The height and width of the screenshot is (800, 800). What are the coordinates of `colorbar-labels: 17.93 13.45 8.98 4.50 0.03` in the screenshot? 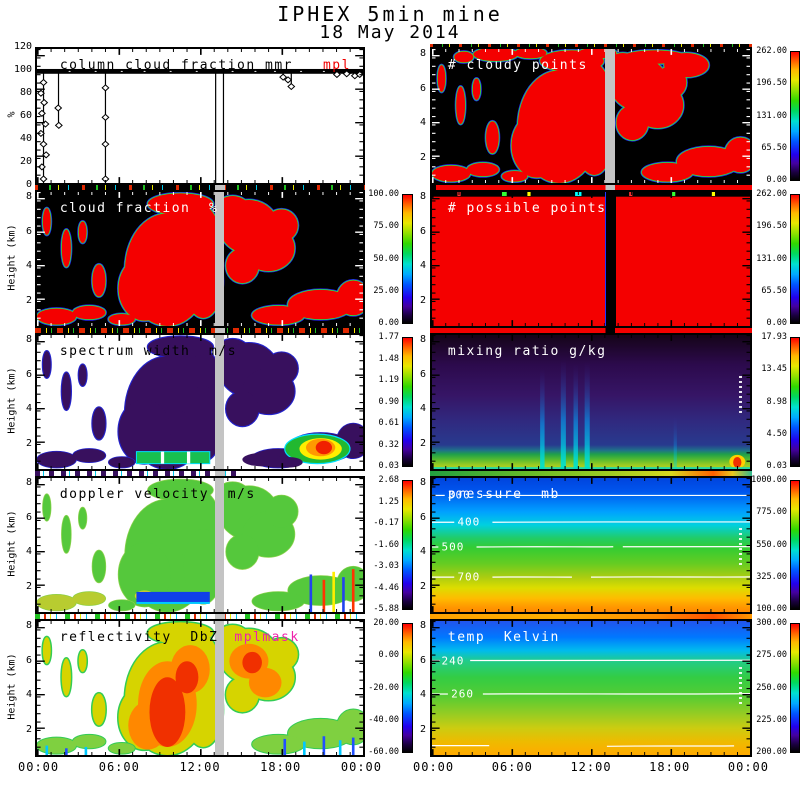 It's located at (767, 402).